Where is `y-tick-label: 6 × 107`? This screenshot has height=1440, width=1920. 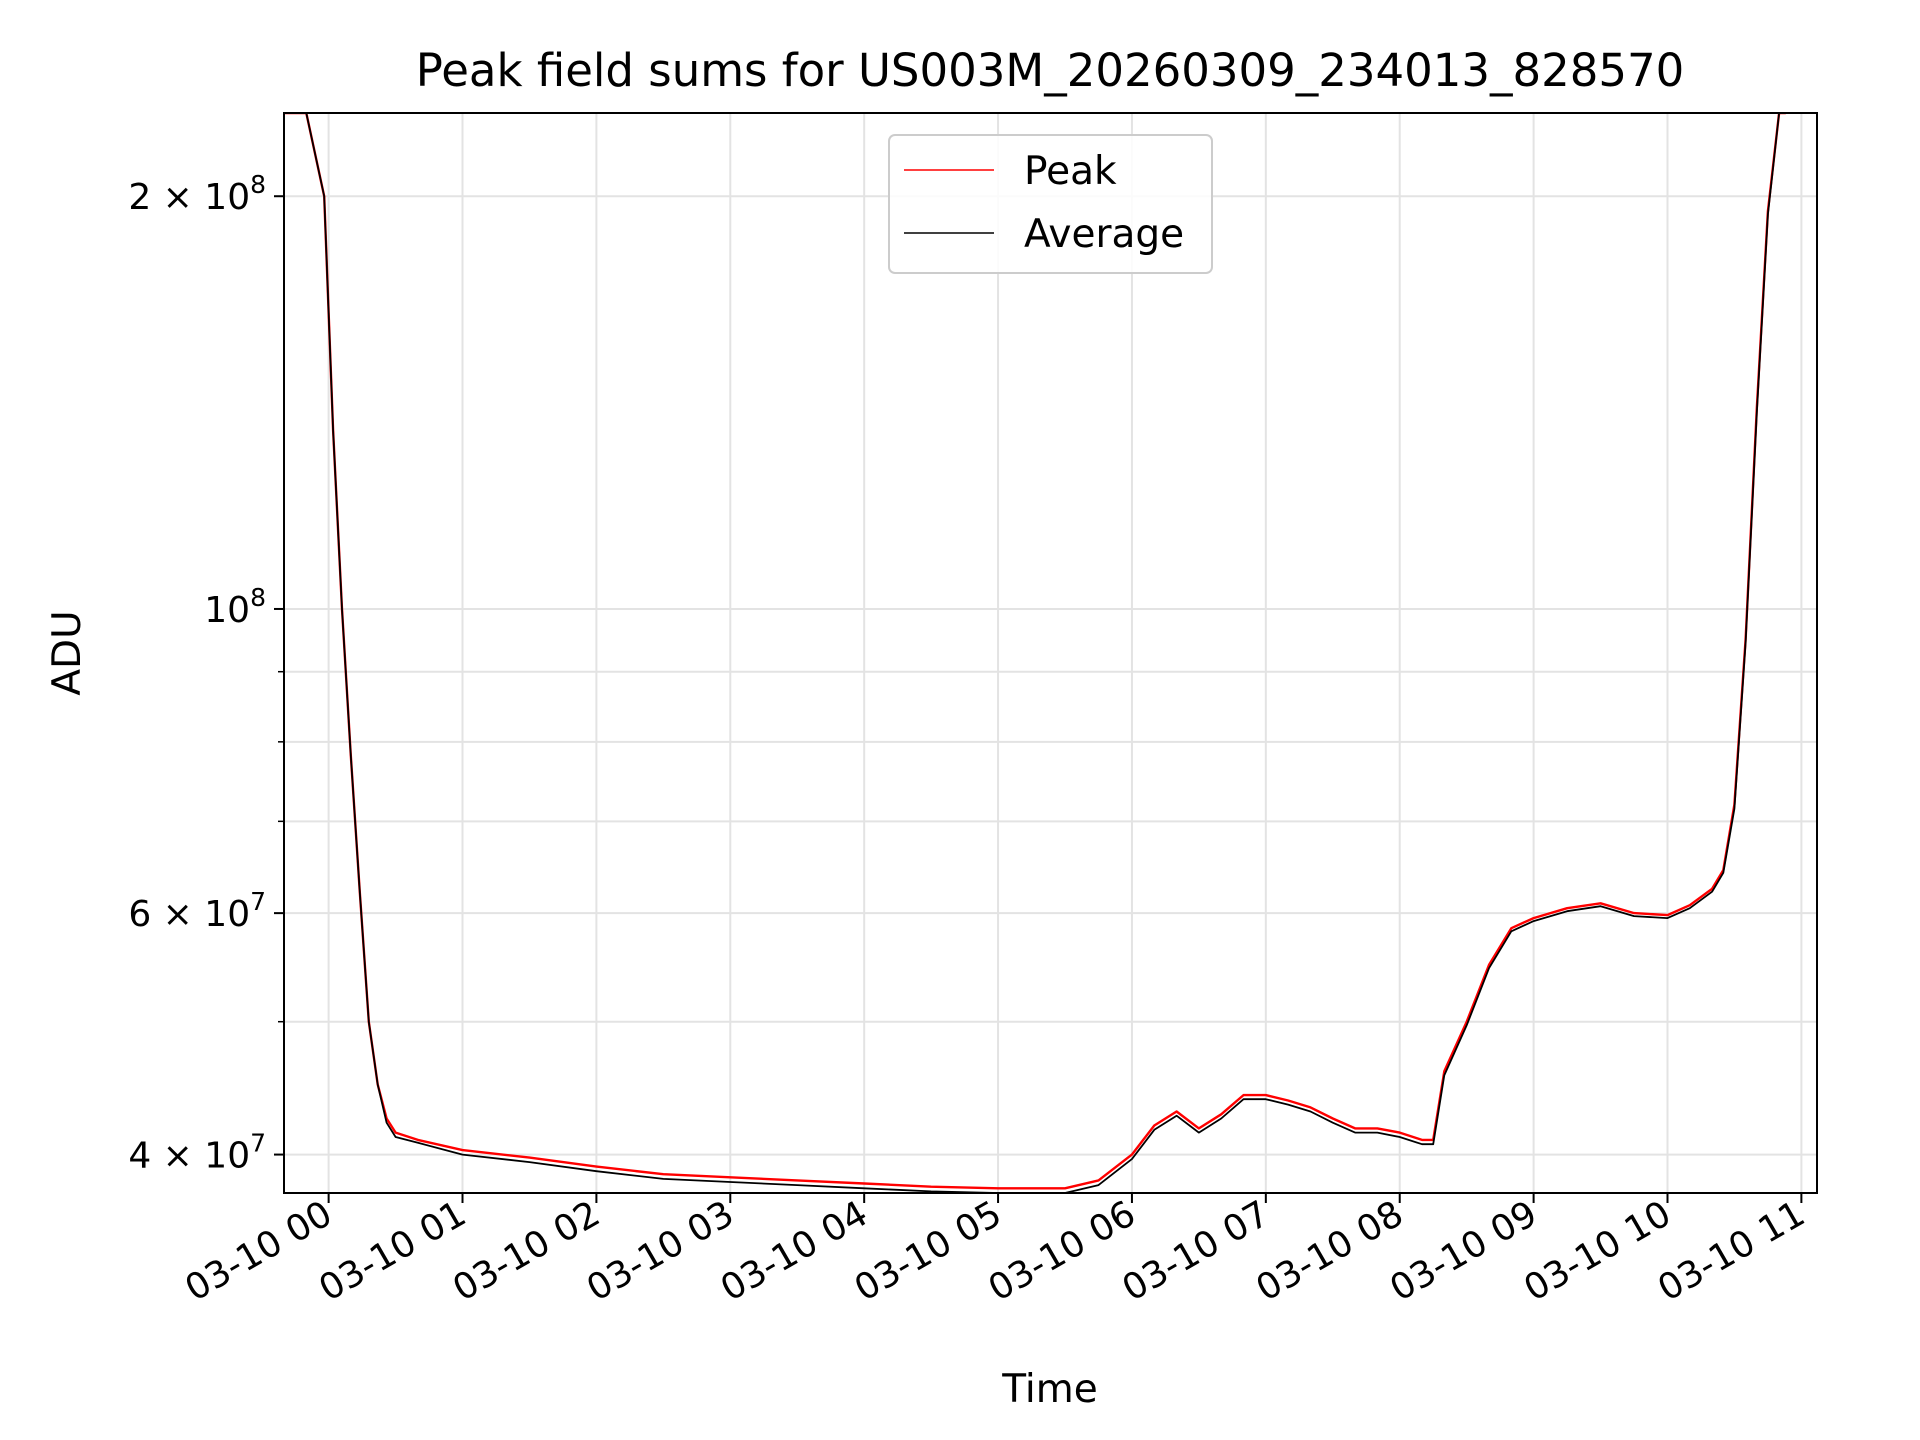
y-tick-label: 6 × 107 is located at coordinates (197, 911).